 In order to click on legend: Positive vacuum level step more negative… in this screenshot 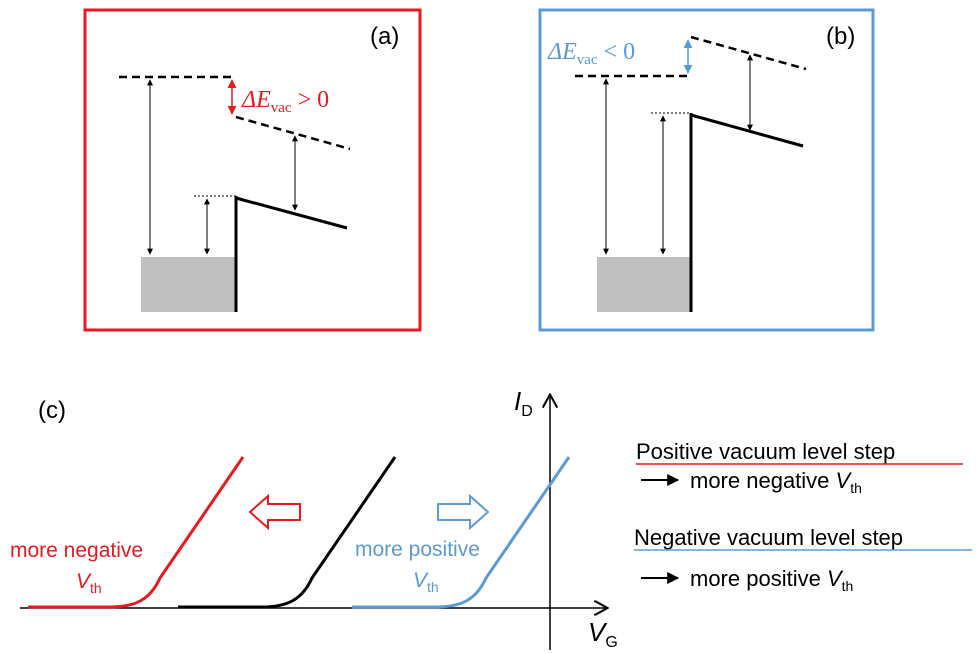, I will do `click(803, 516)`.